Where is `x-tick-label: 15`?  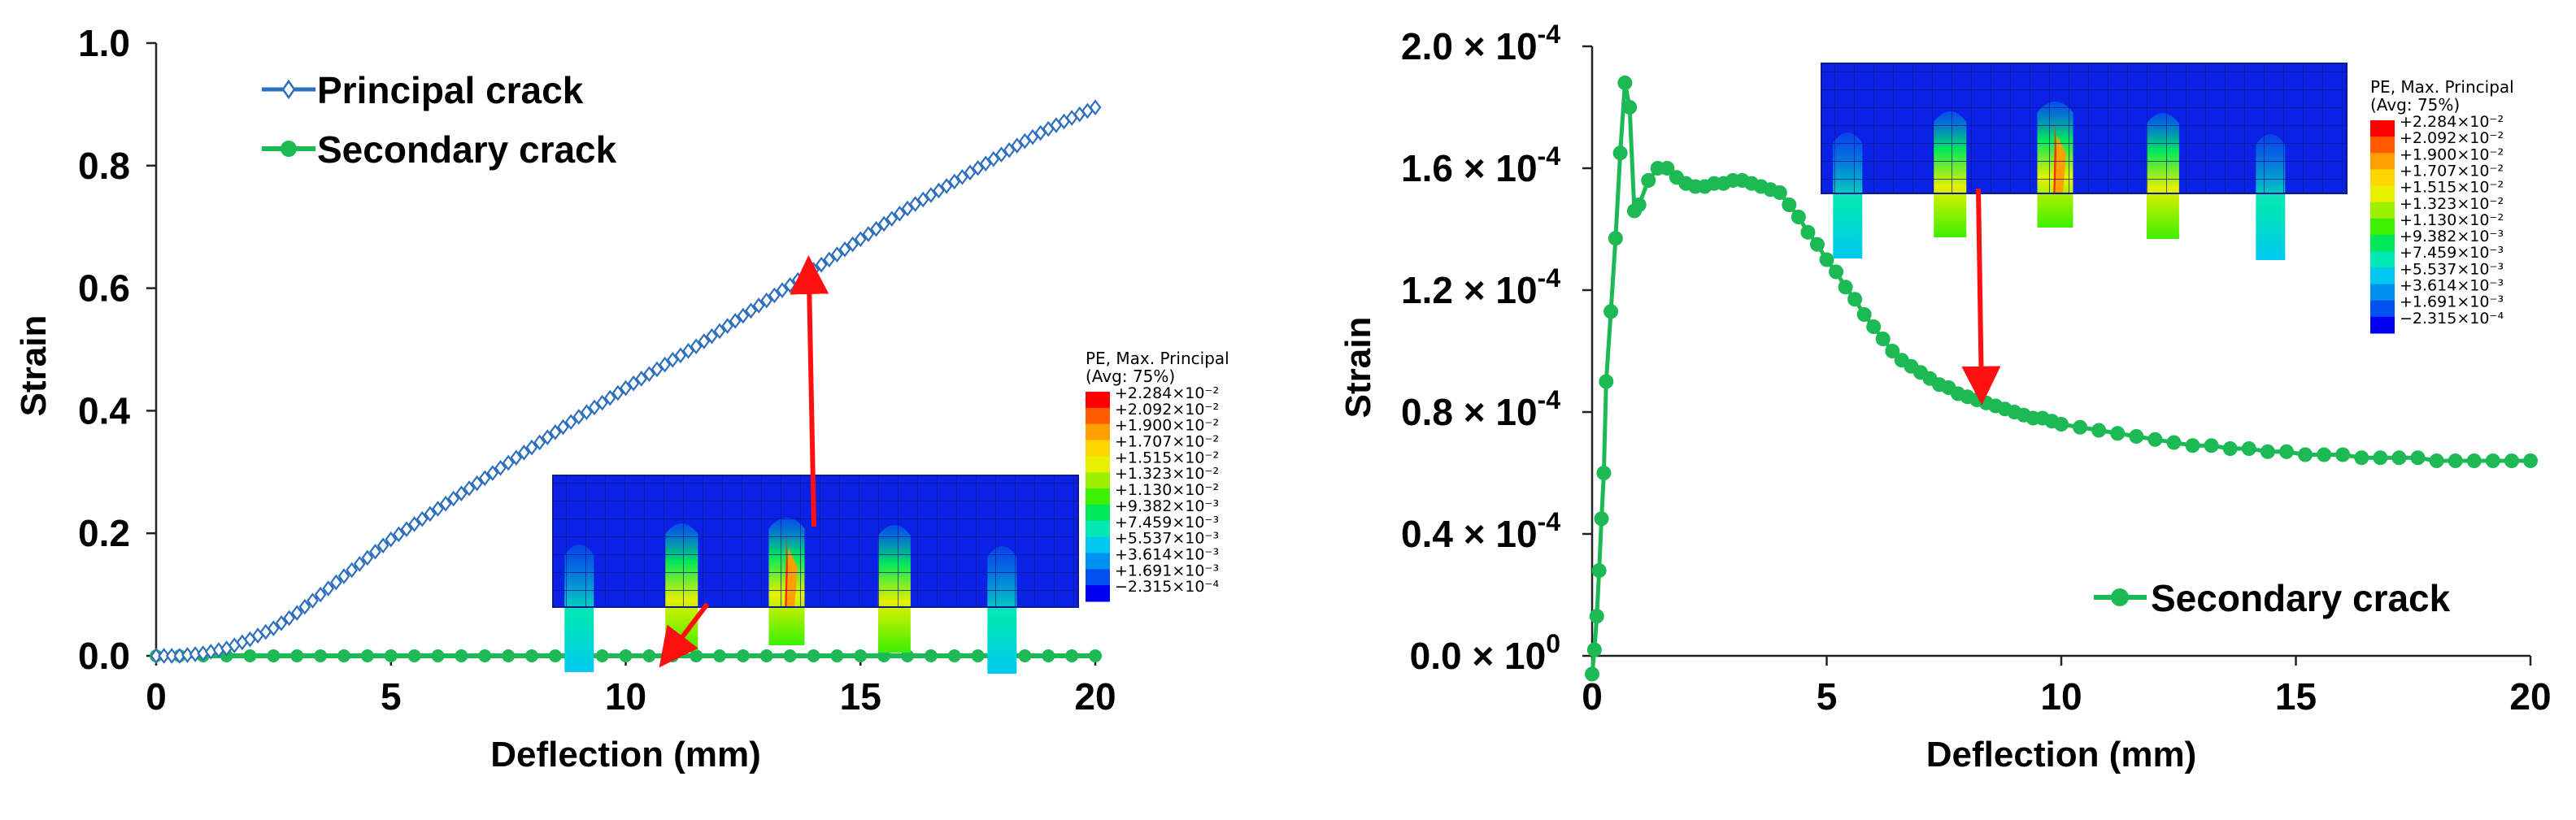
x-tick-label: 15 is located at coordinates (861, 696).